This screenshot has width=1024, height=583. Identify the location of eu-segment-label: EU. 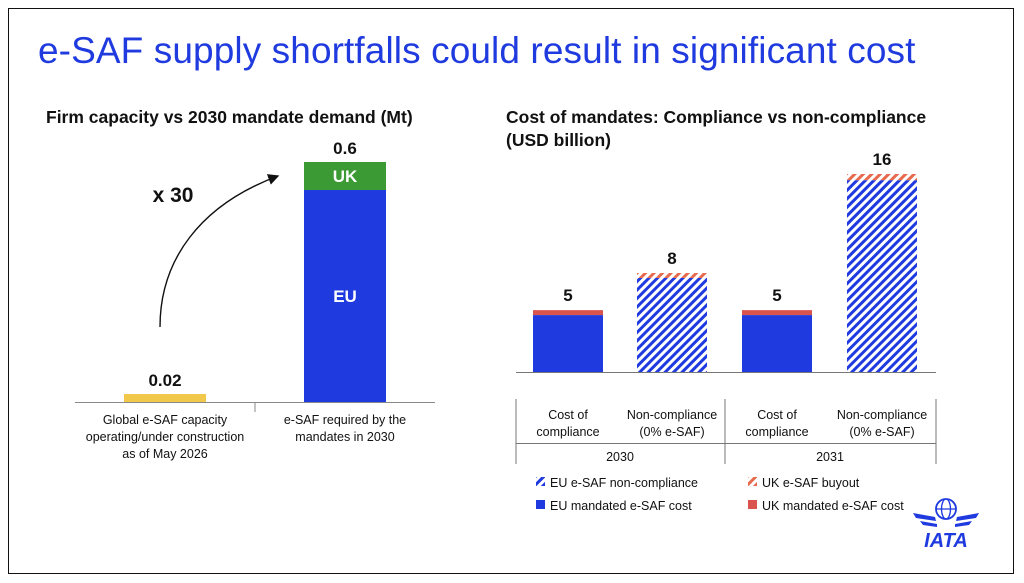
(345, 296).